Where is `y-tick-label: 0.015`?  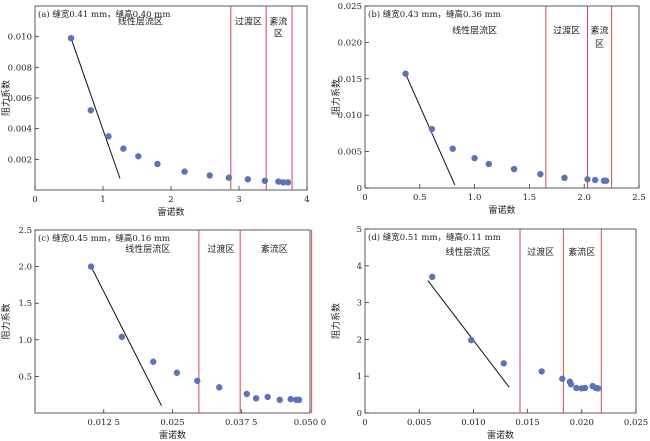
y-tick-label: 0.015 is located at coordinates (350, 80).